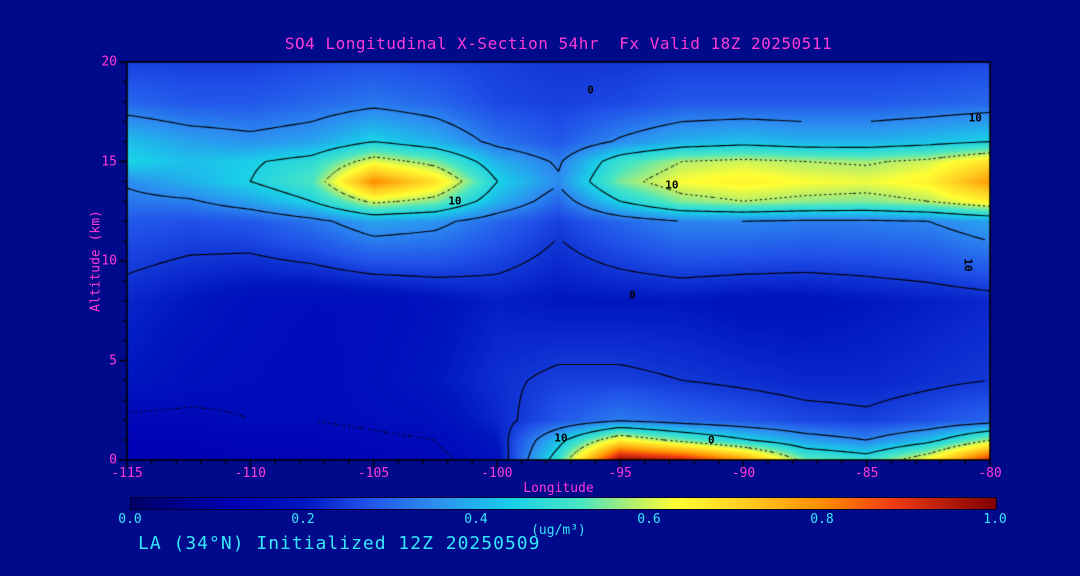 This screenshot has width=1080, height=576. Describe the element at coordinates (620, 473) in the screenshot. I see `x-tick-label: -95` at that location.